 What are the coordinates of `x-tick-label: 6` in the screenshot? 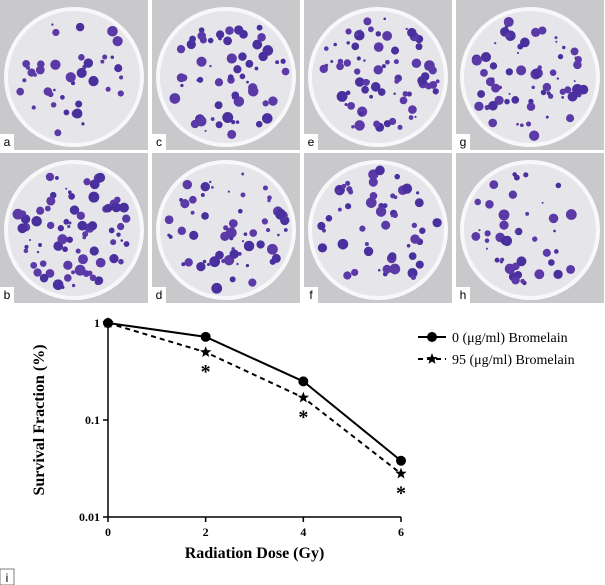 It's located at (401, 532).